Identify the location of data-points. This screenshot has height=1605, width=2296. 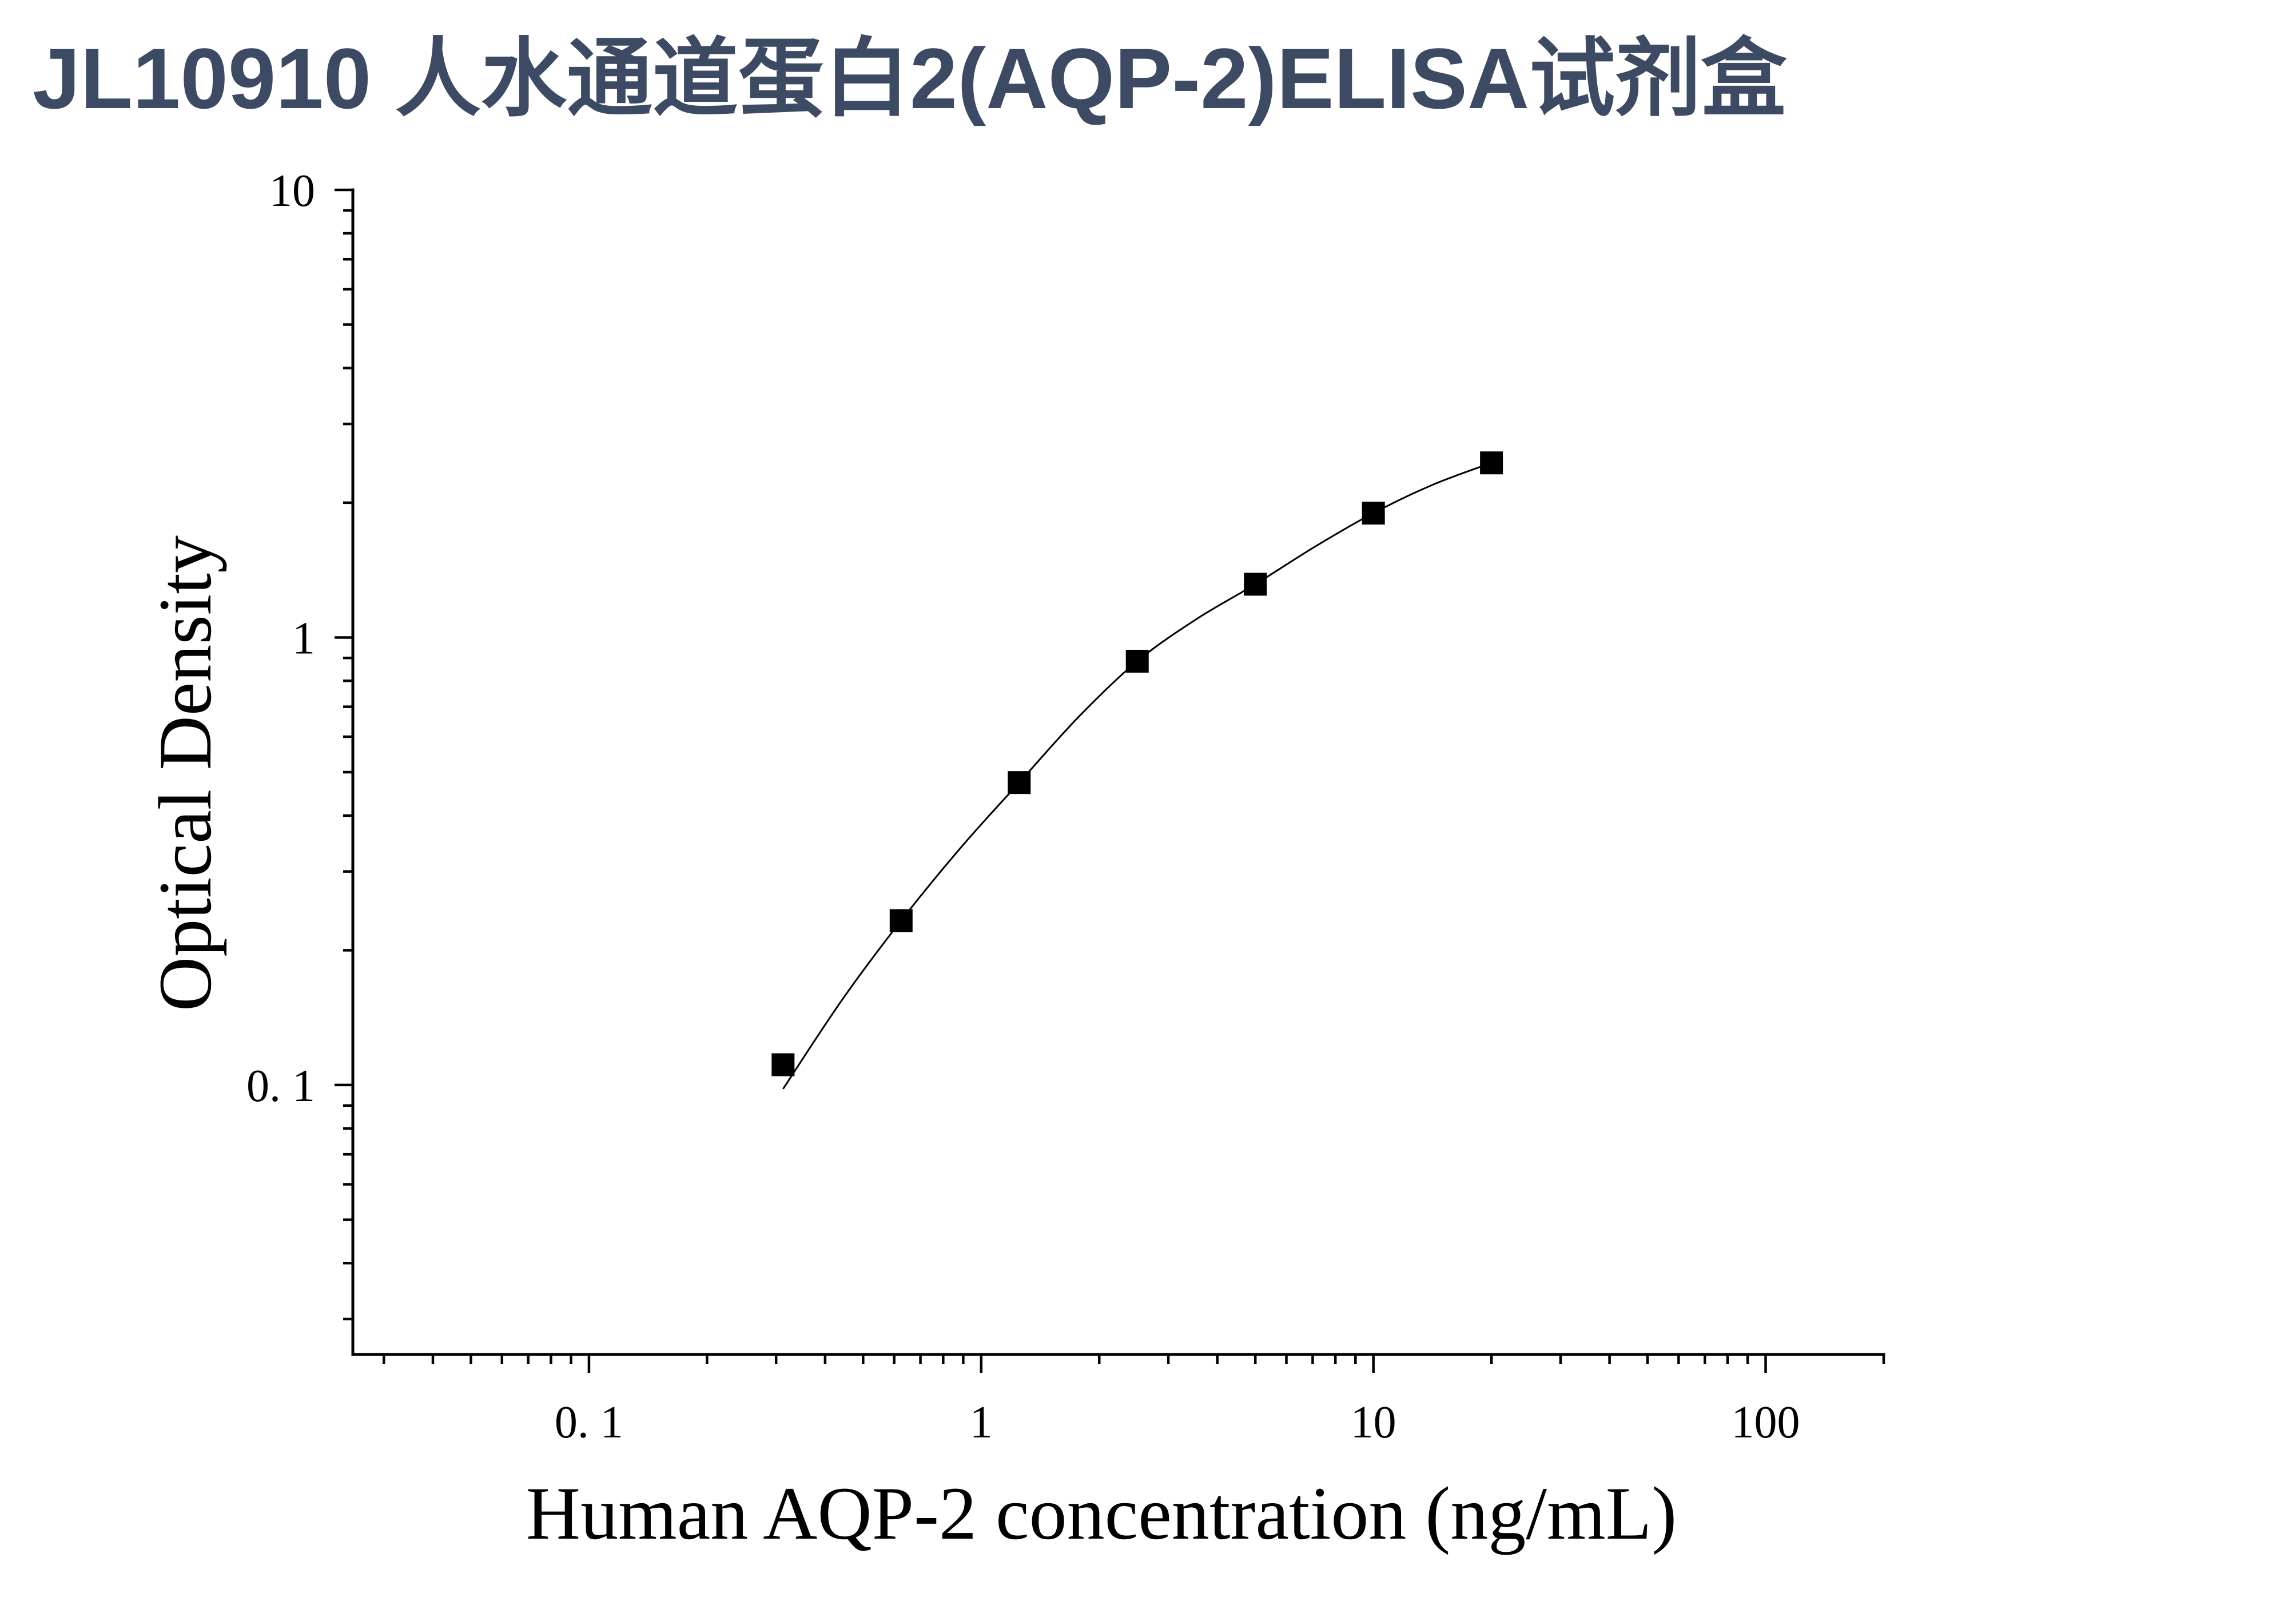
(1137, 763).